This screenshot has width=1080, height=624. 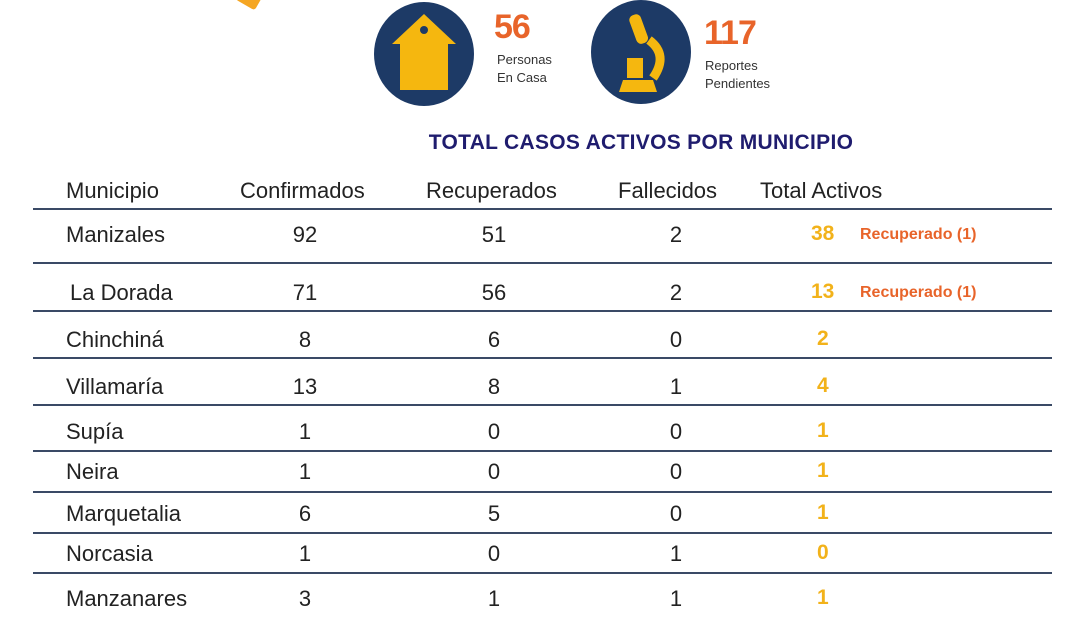 What do you see at coordinates (115, 339) in the screenshot?
I see `cell-municipio: Chinchiná` at bounding box center [115, 339].